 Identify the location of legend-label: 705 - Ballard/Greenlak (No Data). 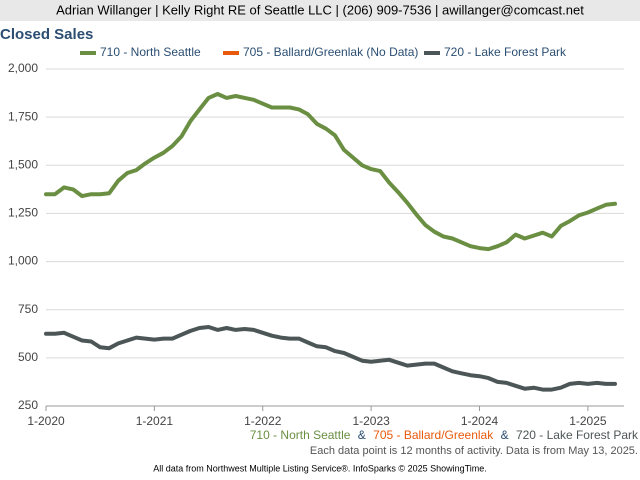
(330, 52).